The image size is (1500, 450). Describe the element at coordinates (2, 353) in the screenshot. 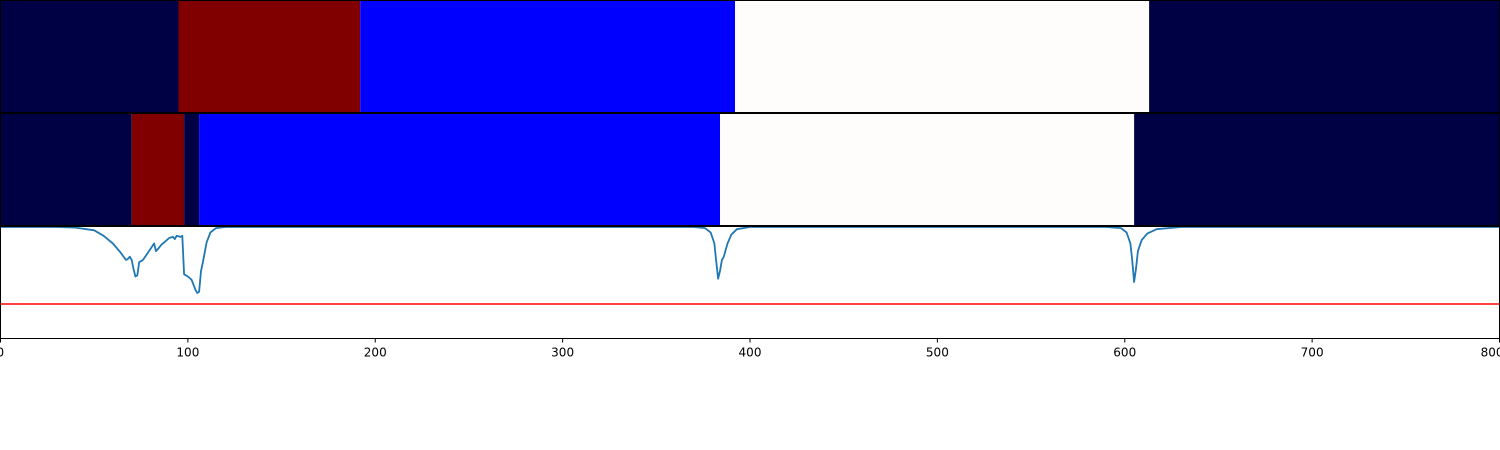

I see `x-tick-label: 0` at that location.